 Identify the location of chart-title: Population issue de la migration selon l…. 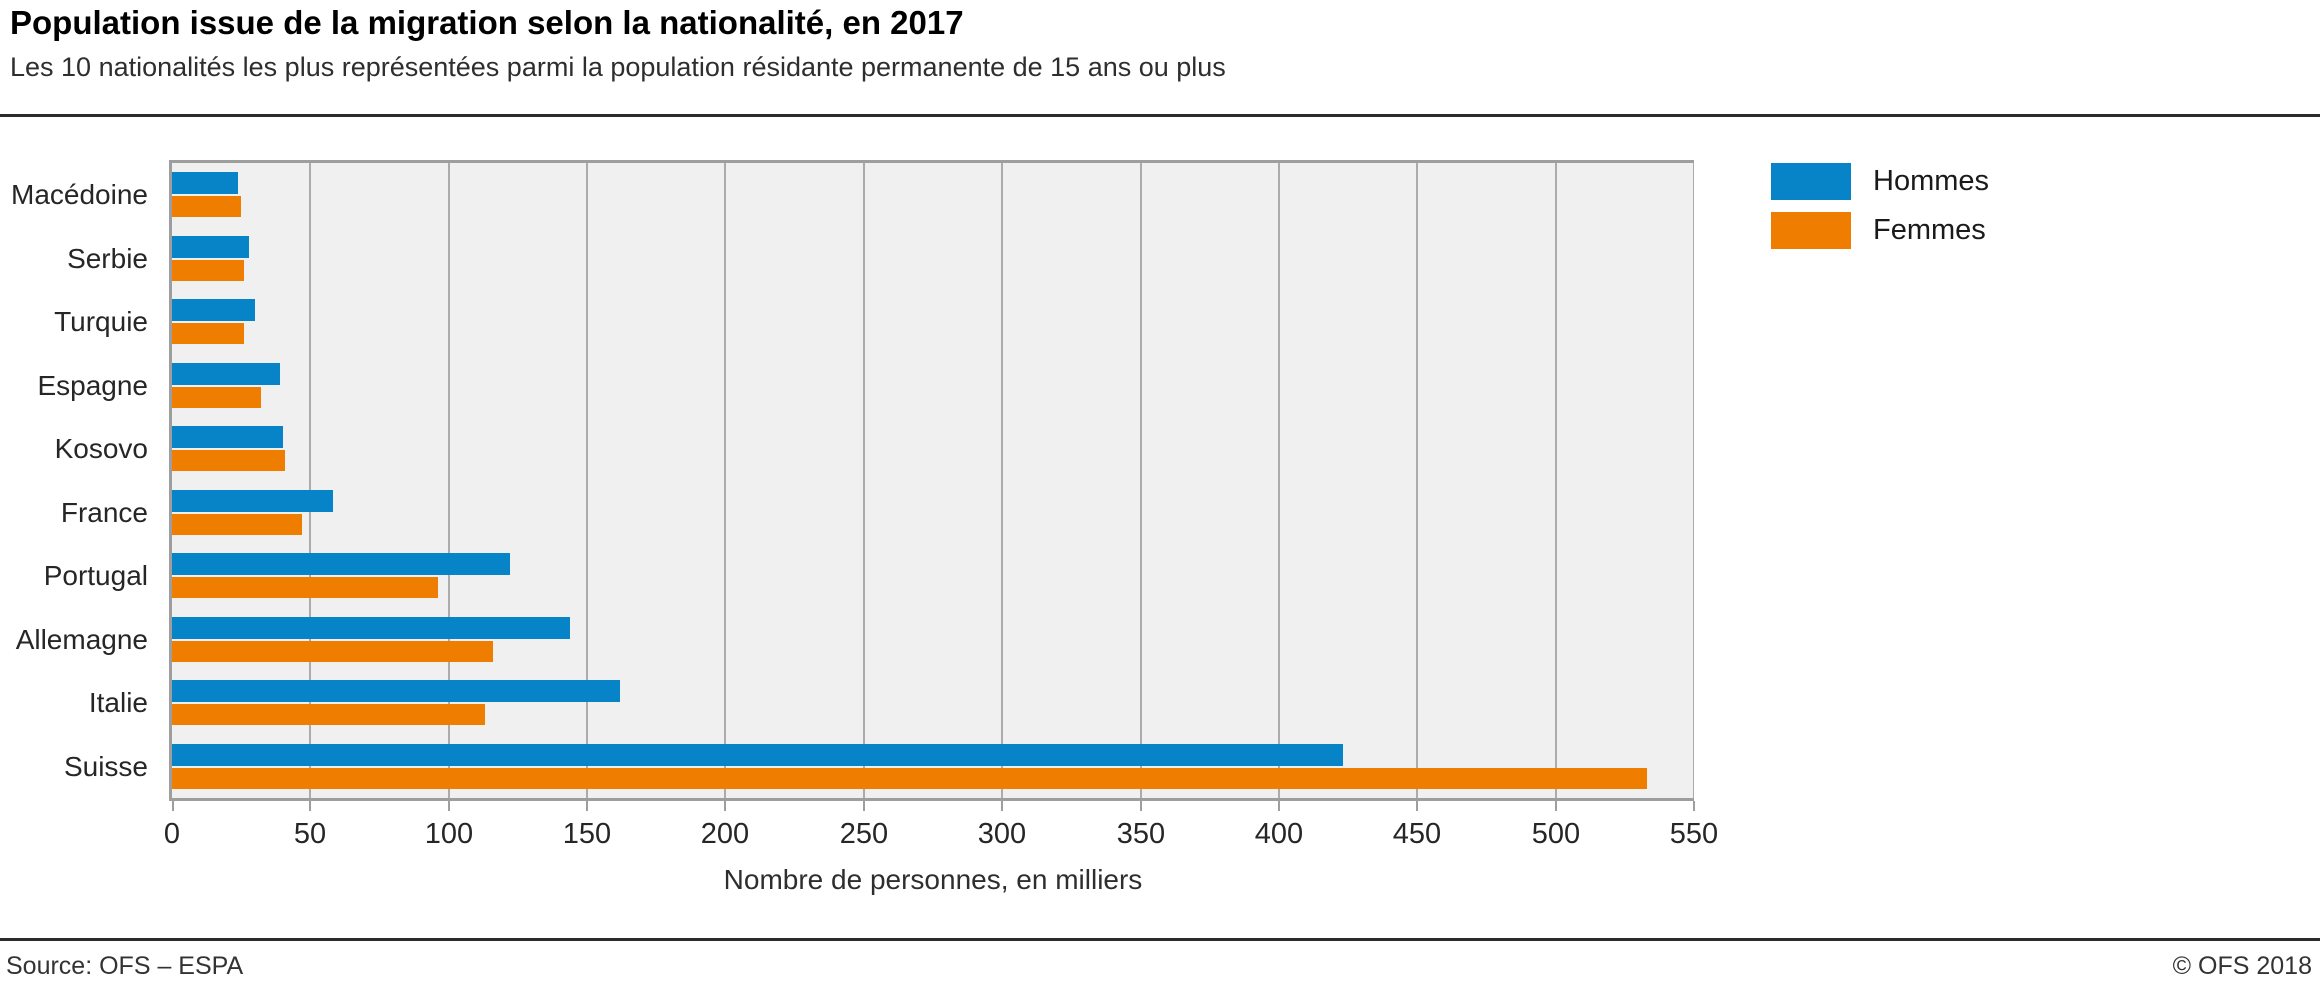
(487, 22).